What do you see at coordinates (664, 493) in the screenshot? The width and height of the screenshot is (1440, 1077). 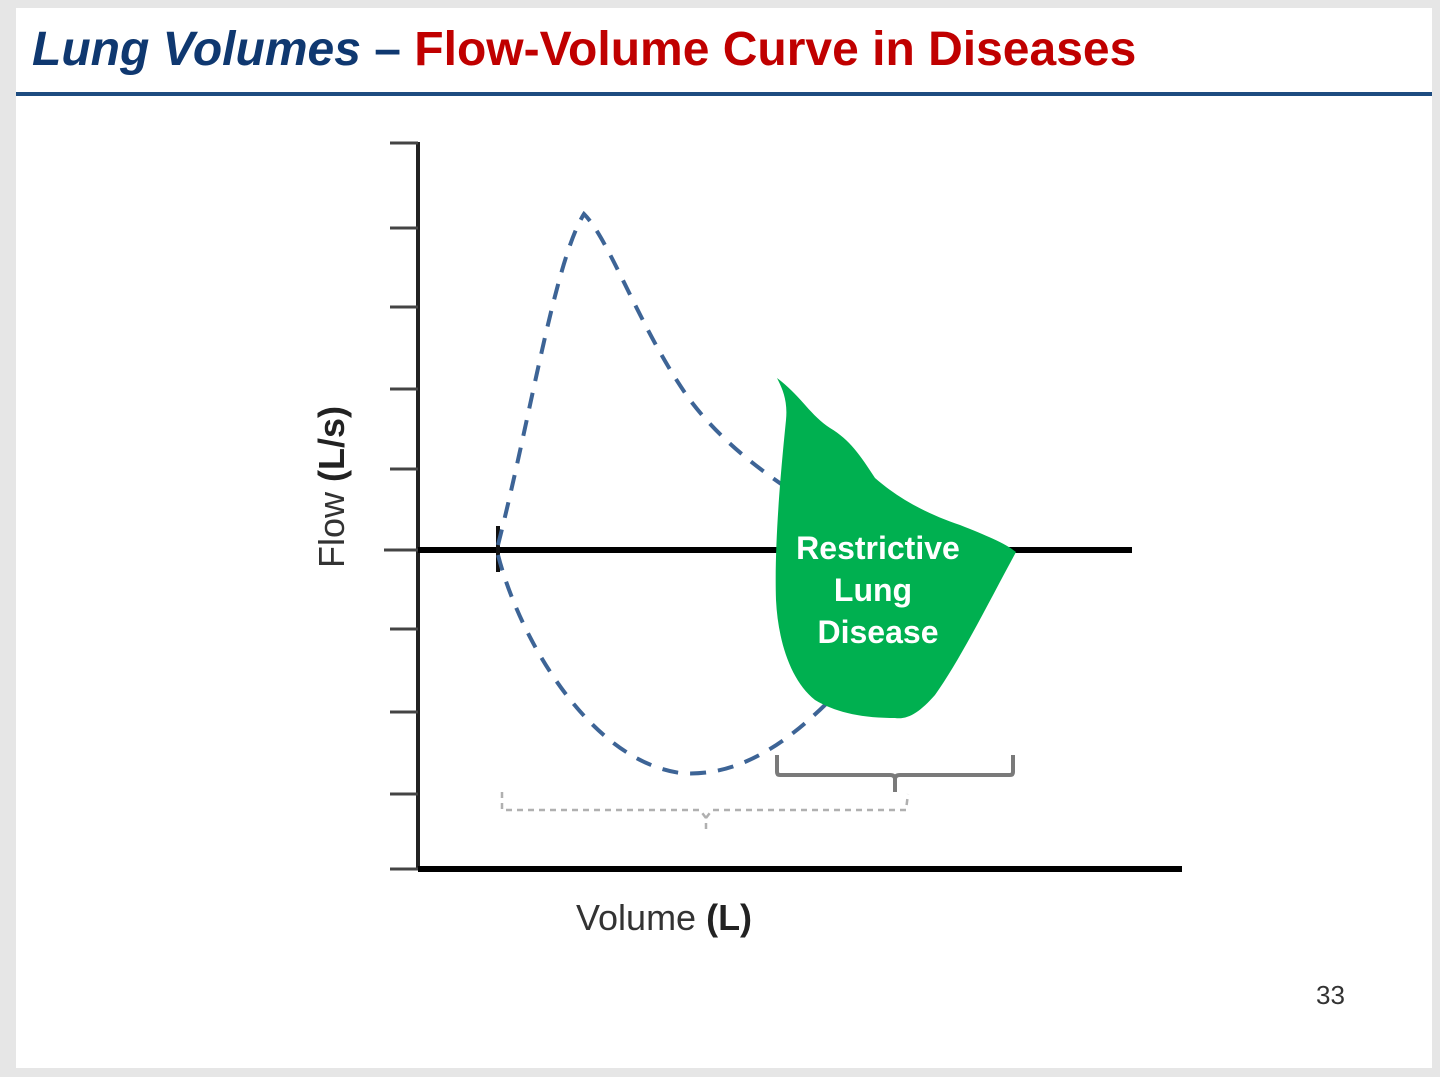 I see `normal-flow-volume-loop` at bounding box center [664, 493].